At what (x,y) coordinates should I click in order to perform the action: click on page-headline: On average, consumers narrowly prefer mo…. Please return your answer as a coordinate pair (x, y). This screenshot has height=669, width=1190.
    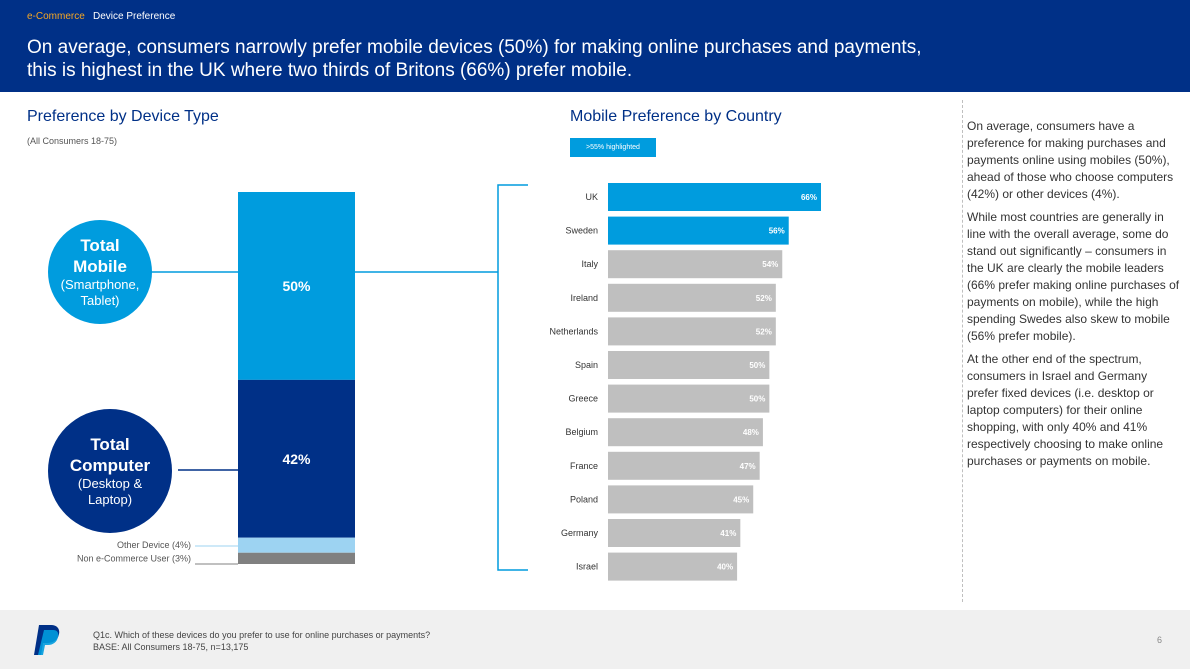
    Looking at the image, I should click on (527, 59).